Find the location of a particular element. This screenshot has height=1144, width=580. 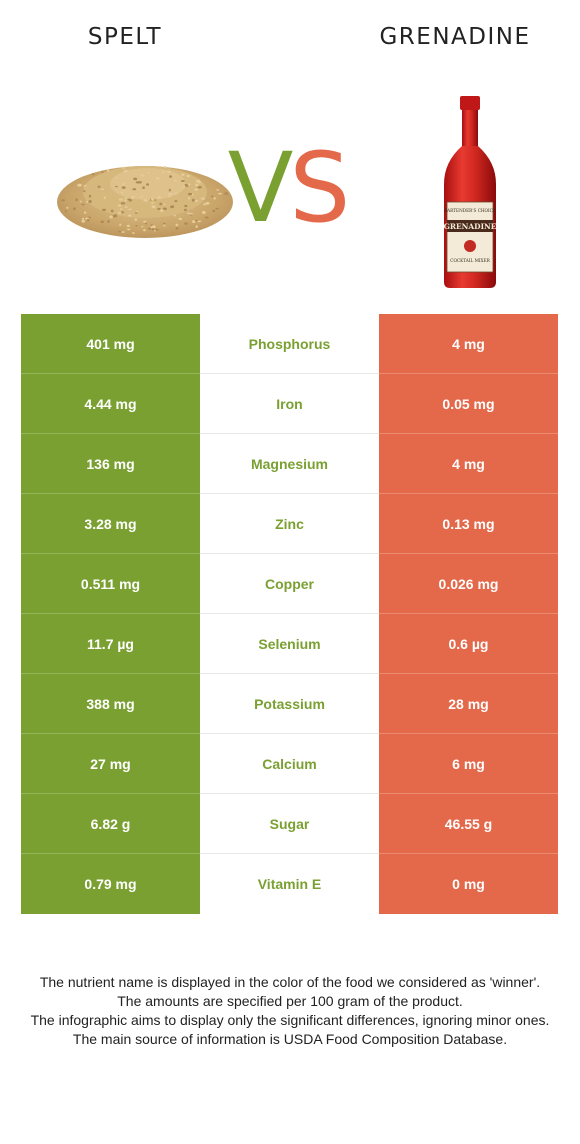

table-row: 401 mg Phosphorus 4 mg is located at coordinates (289, 344).